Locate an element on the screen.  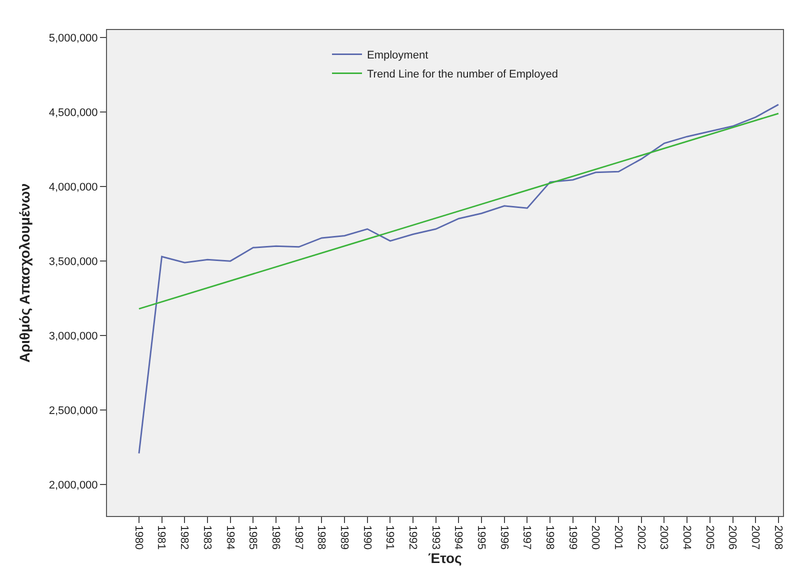
x-tick-label: 1987 is located at coordinates (298, 537).